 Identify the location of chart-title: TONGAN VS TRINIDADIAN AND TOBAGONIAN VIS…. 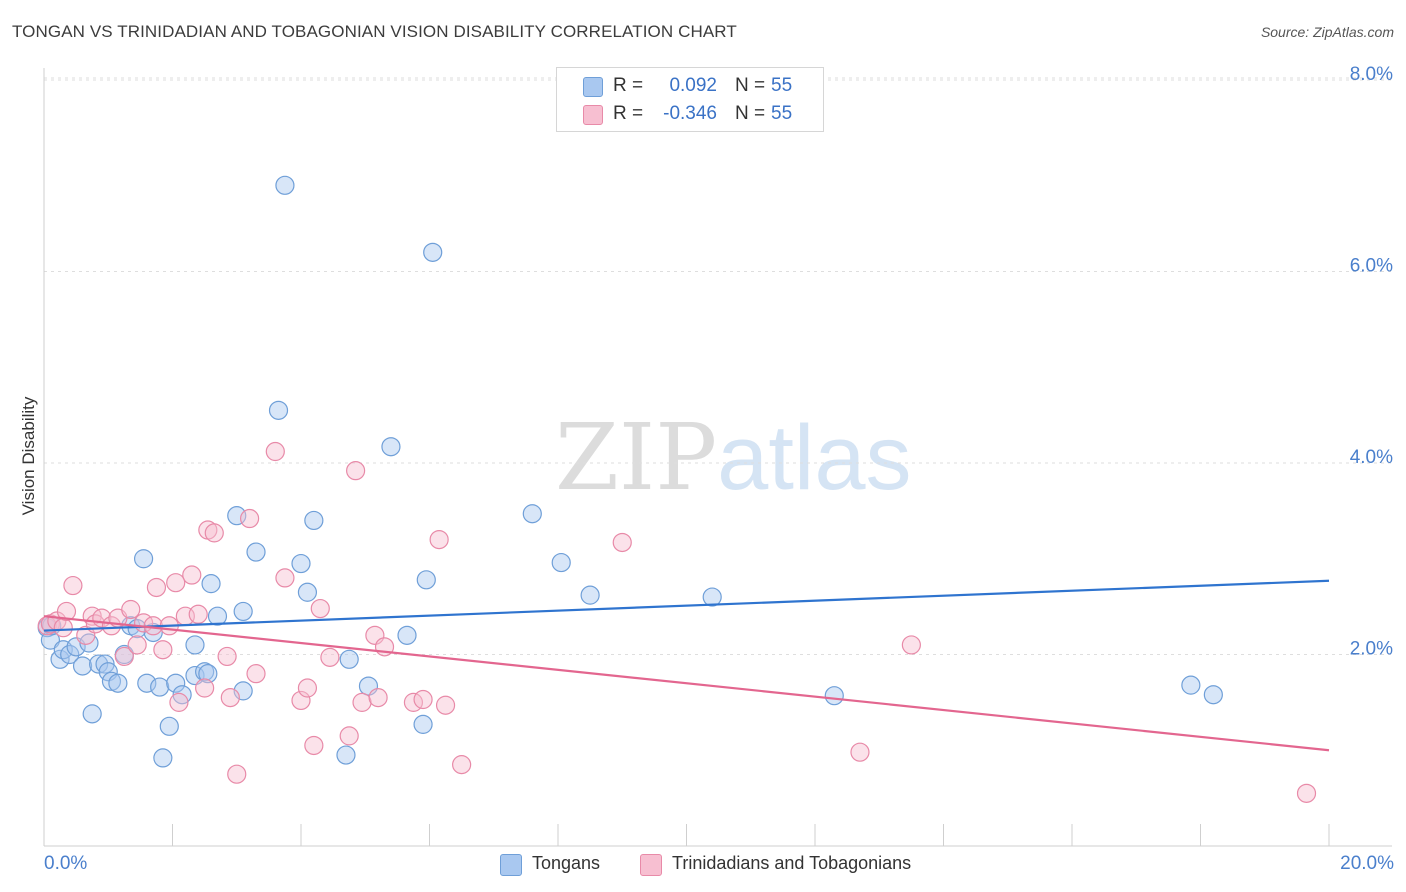
(374, 31).